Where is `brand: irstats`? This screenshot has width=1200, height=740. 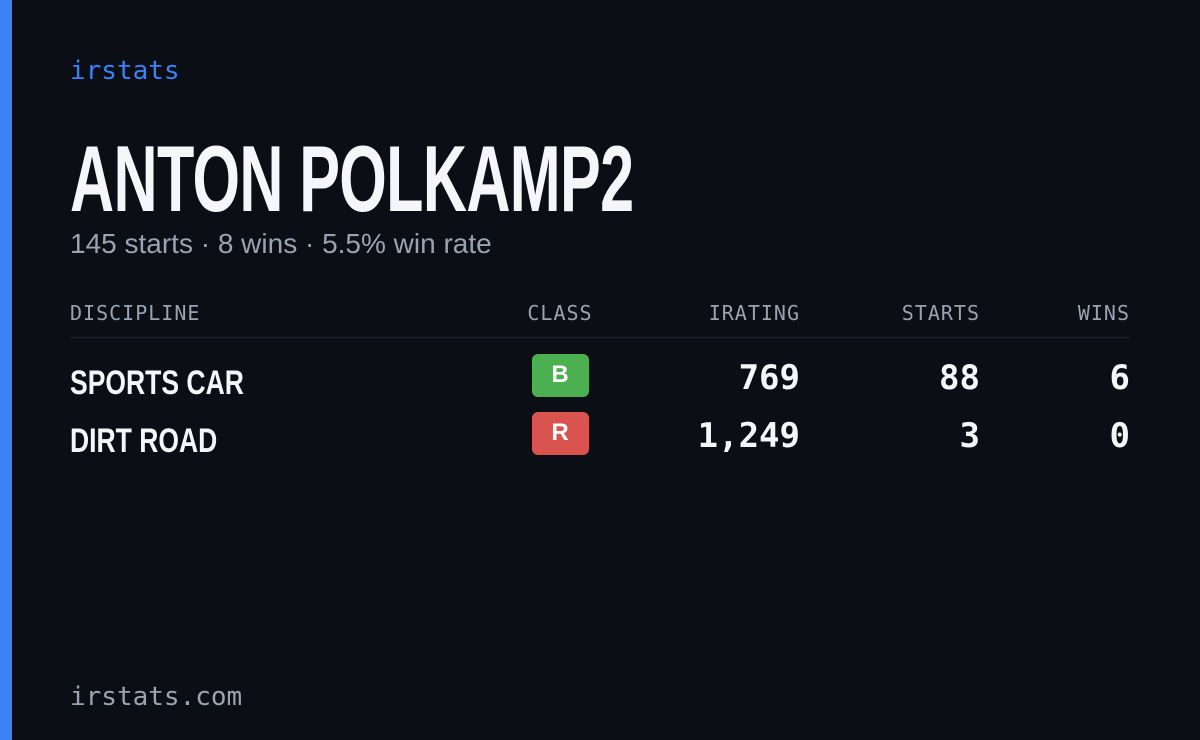 brand: irstats is located at coordinates (125, 71).